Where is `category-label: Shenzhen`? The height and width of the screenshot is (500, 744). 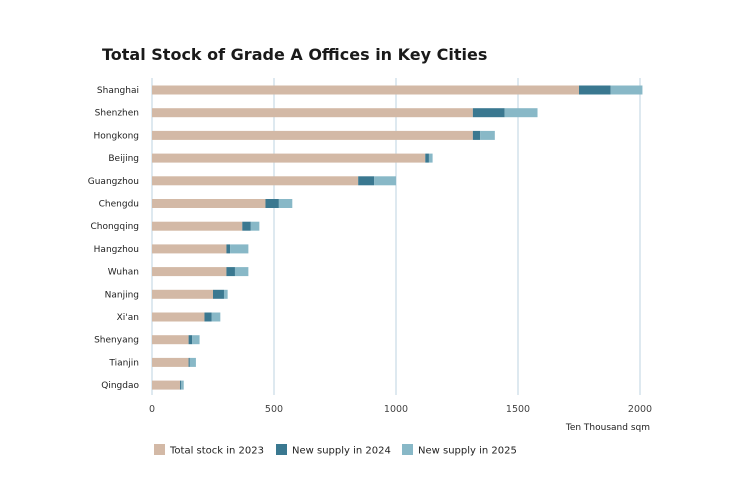
category-label: Shenzhen is located at coordinates (117, 114).